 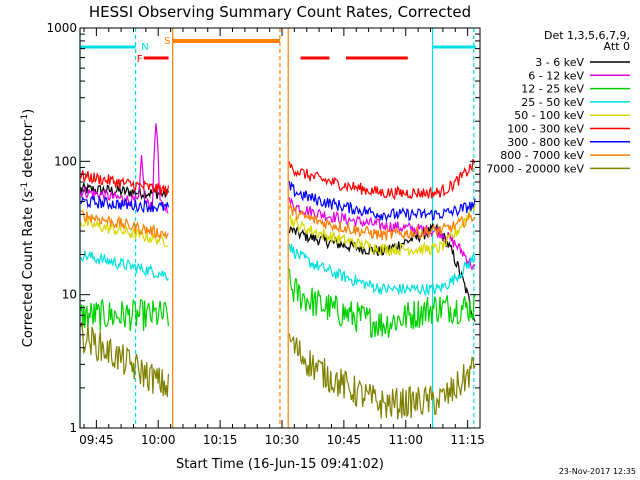 I want to click on flag-letter-n: N, so click(x=144, y=47).